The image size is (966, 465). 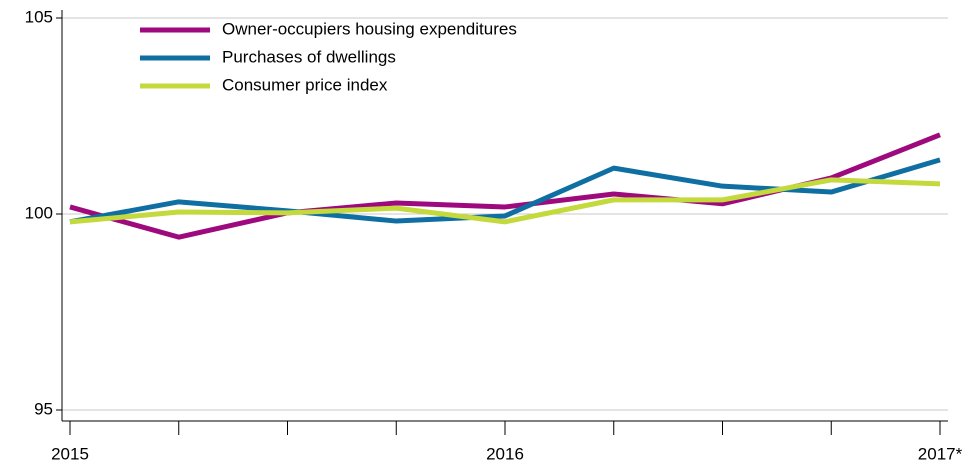 What do you see at coordinates (39, 16) in the screenshot?
I see `y-tick-label: 105` at bounding box center [39, 16].